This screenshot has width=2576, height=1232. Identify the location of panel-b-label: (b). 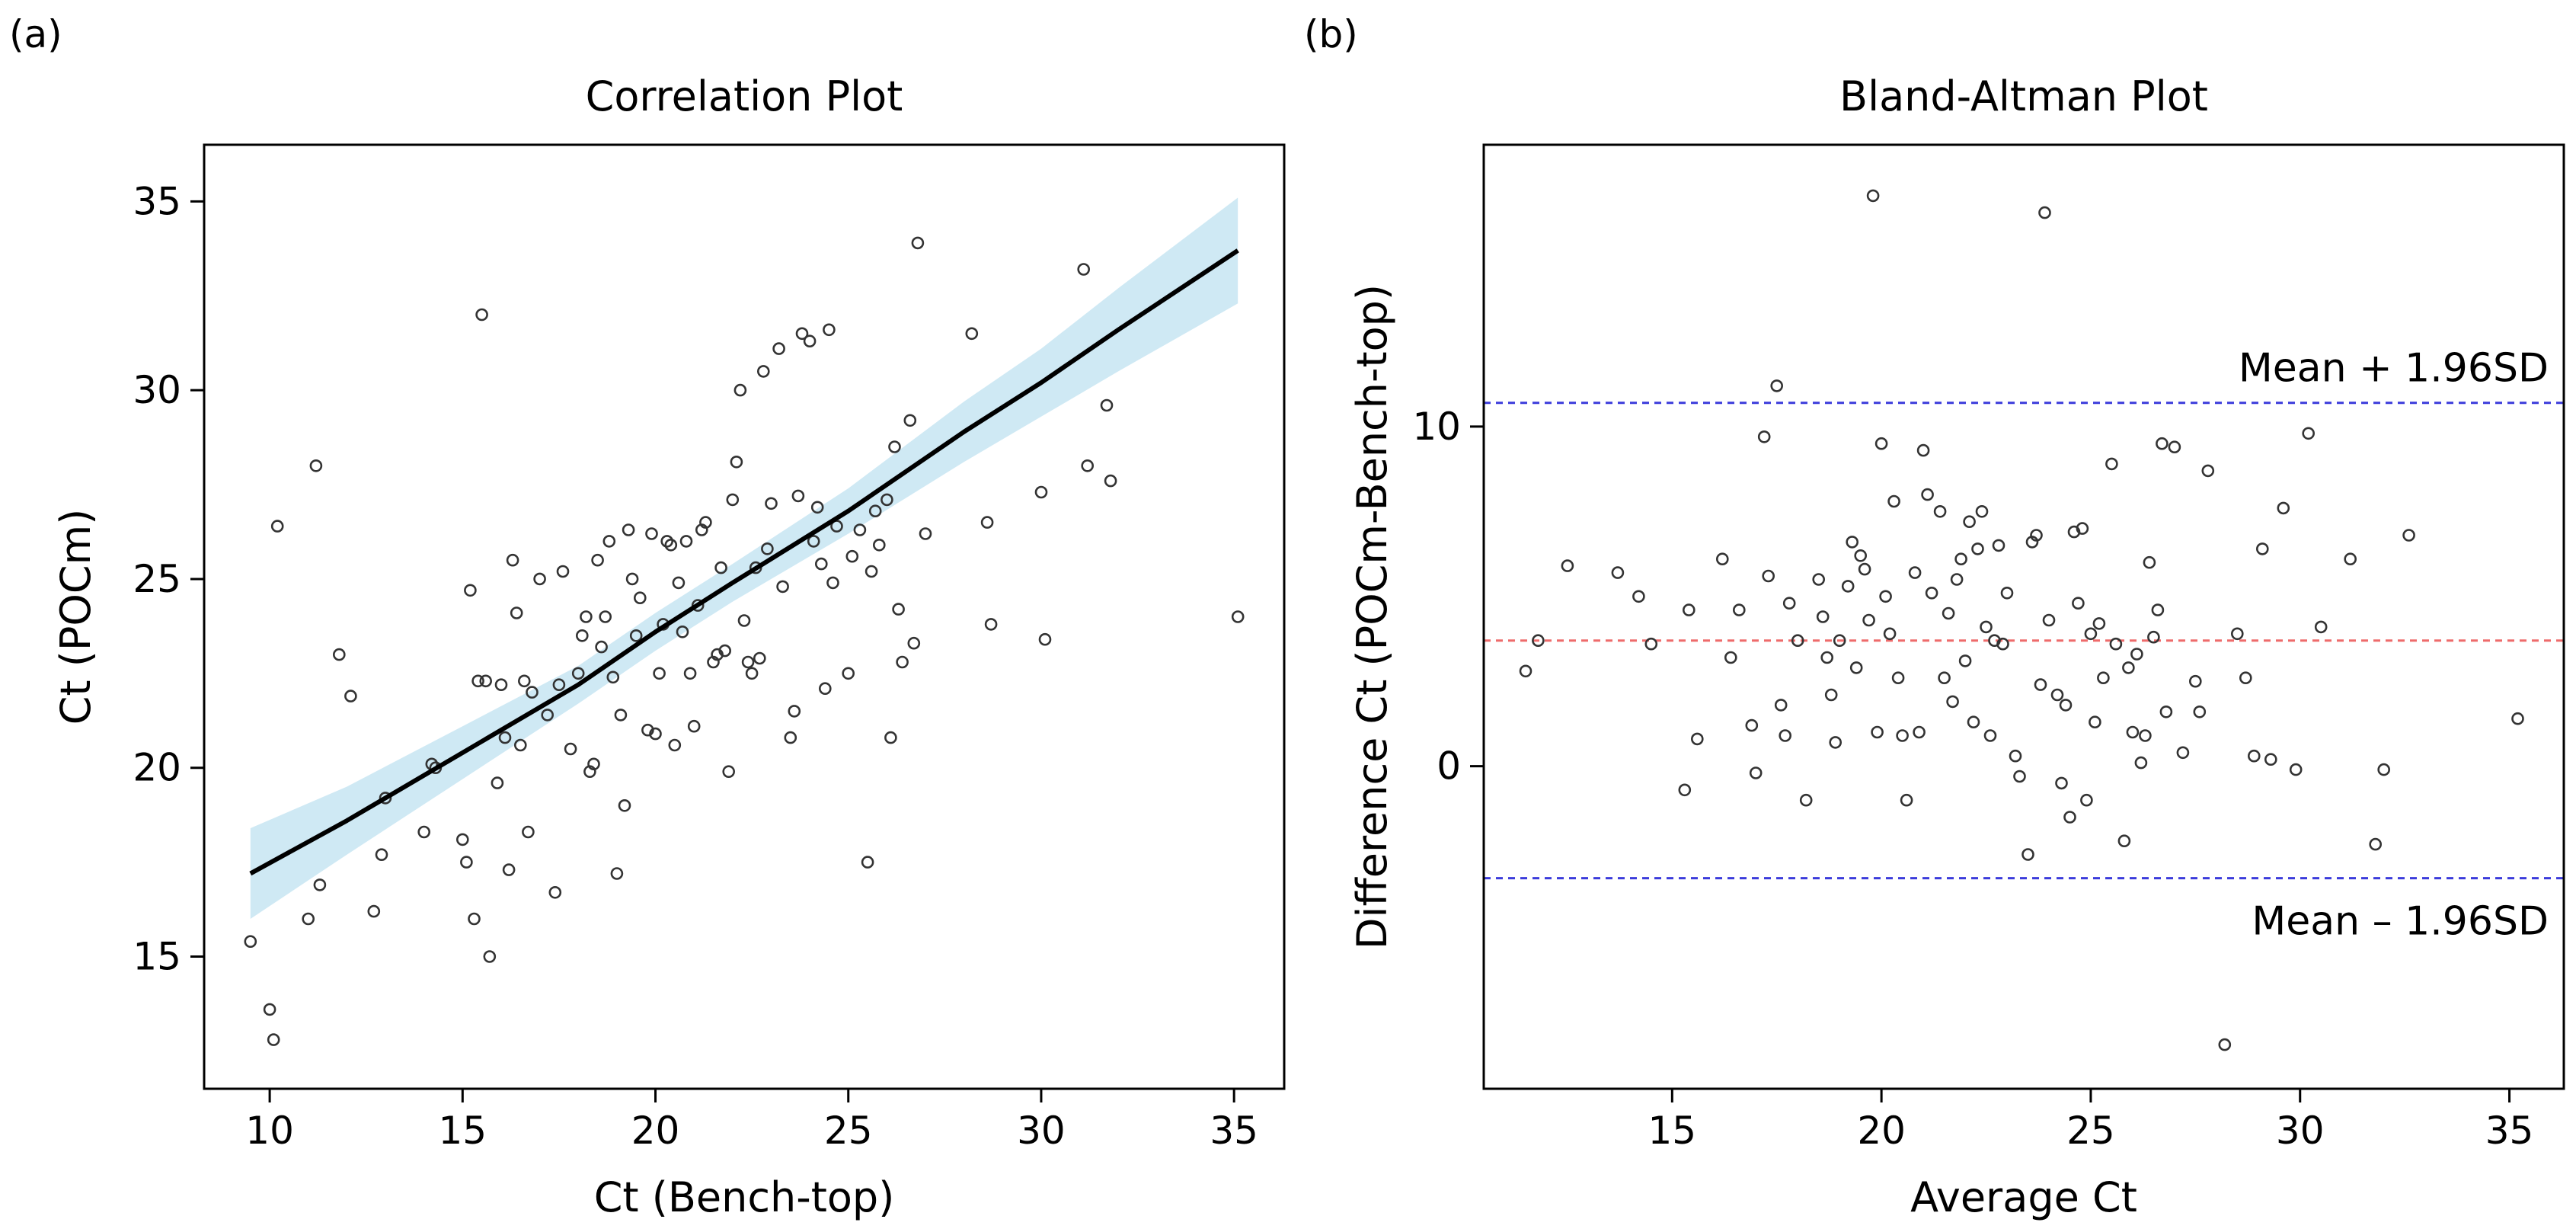
(1331, 34).